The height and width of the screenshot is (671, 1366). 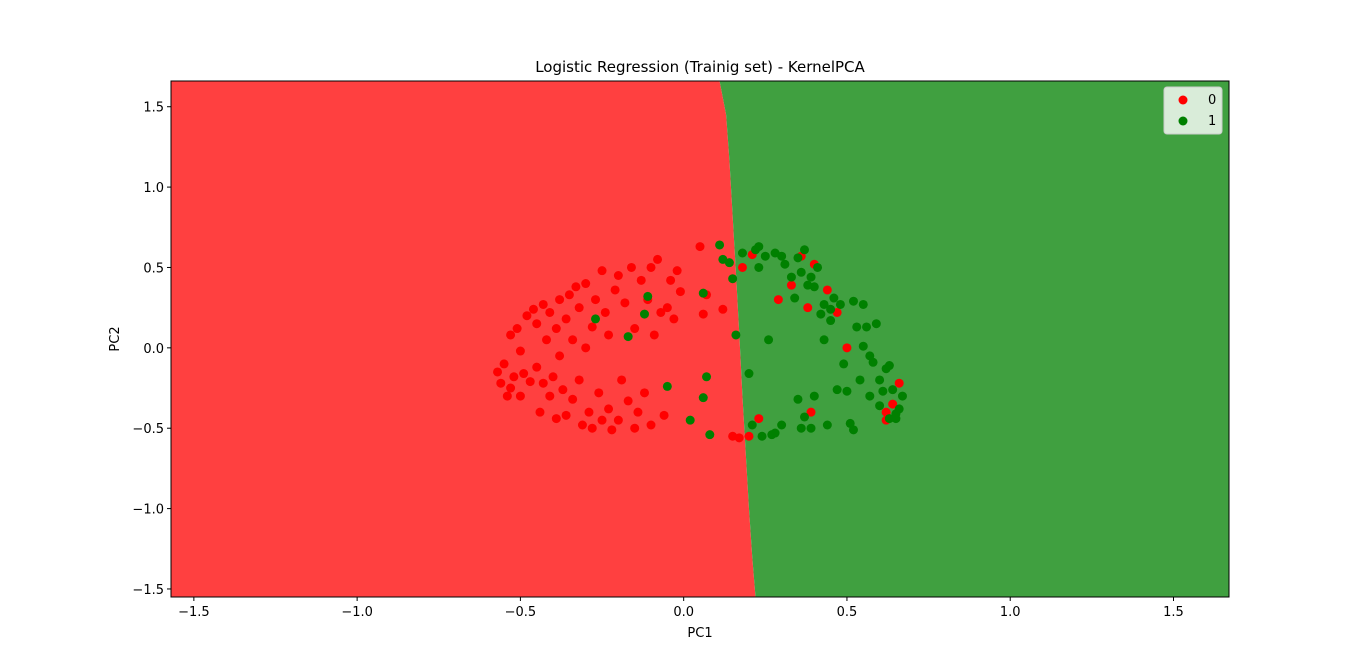 What do you see at coordinates (847, 612) in the screenshot?
I see `x-tick-label: 0.5` at bounding box center [847, 612].